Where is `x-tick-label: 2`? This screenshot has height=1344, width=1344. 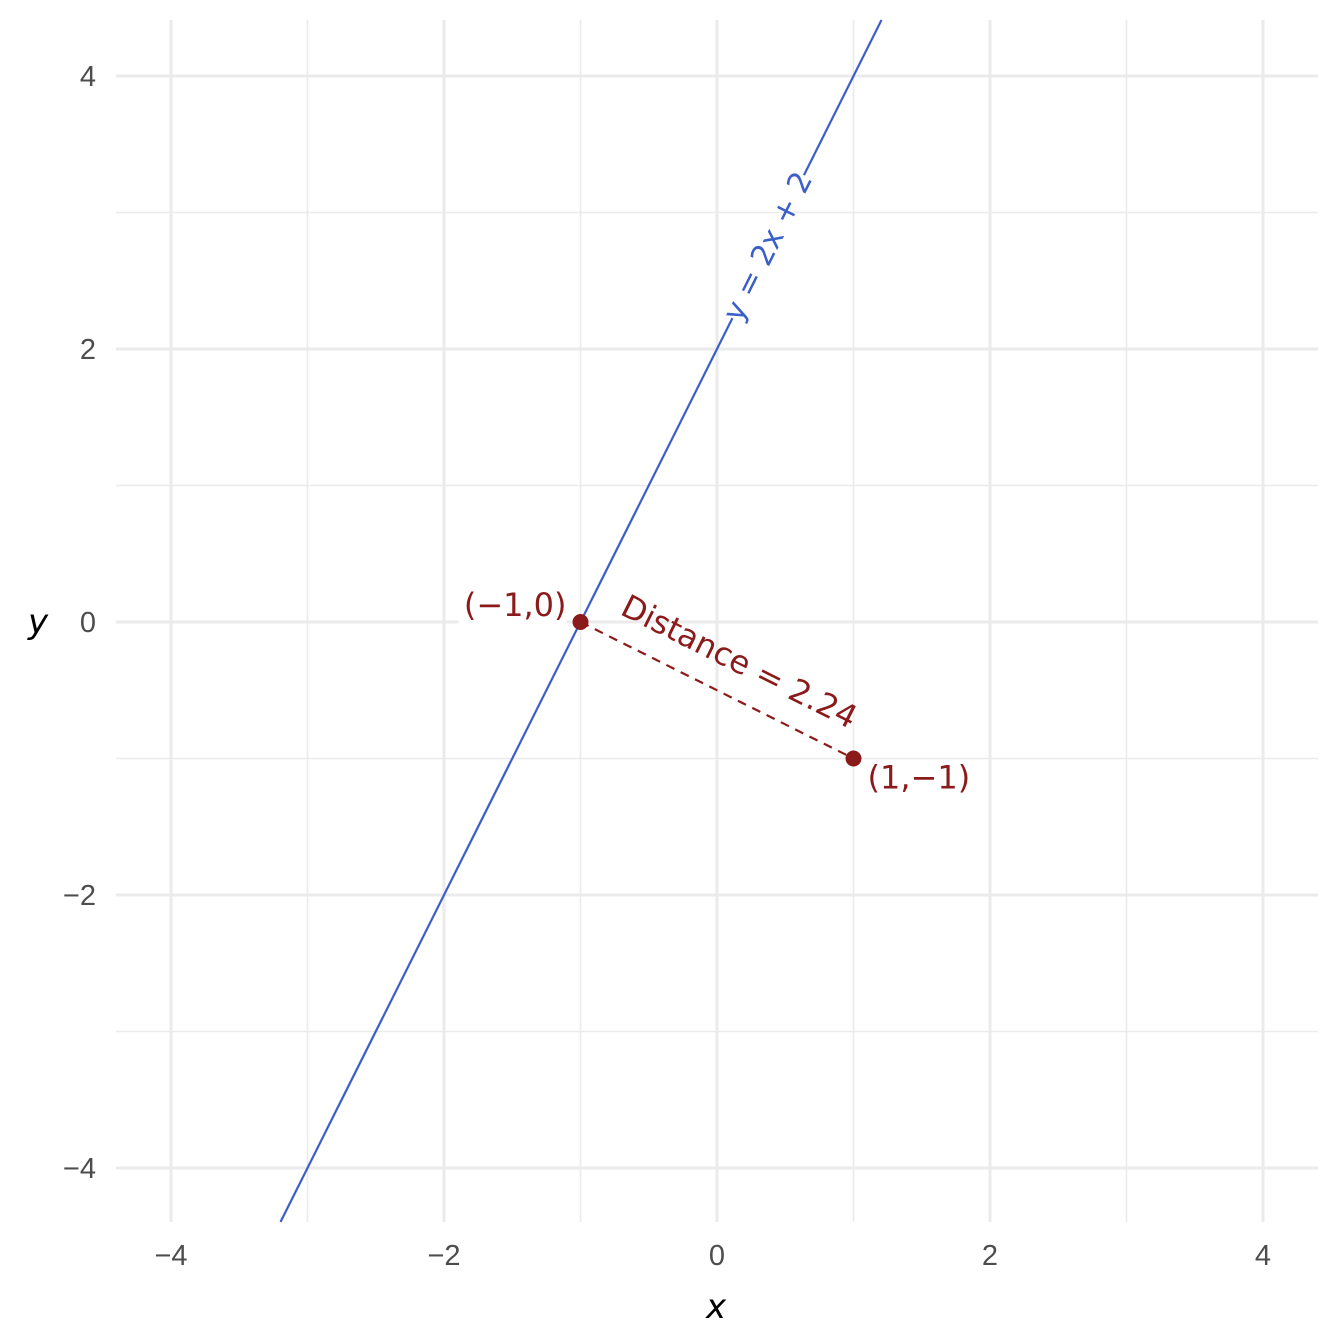
x-tick-label: 2 is located at coordinates (990, 1256).